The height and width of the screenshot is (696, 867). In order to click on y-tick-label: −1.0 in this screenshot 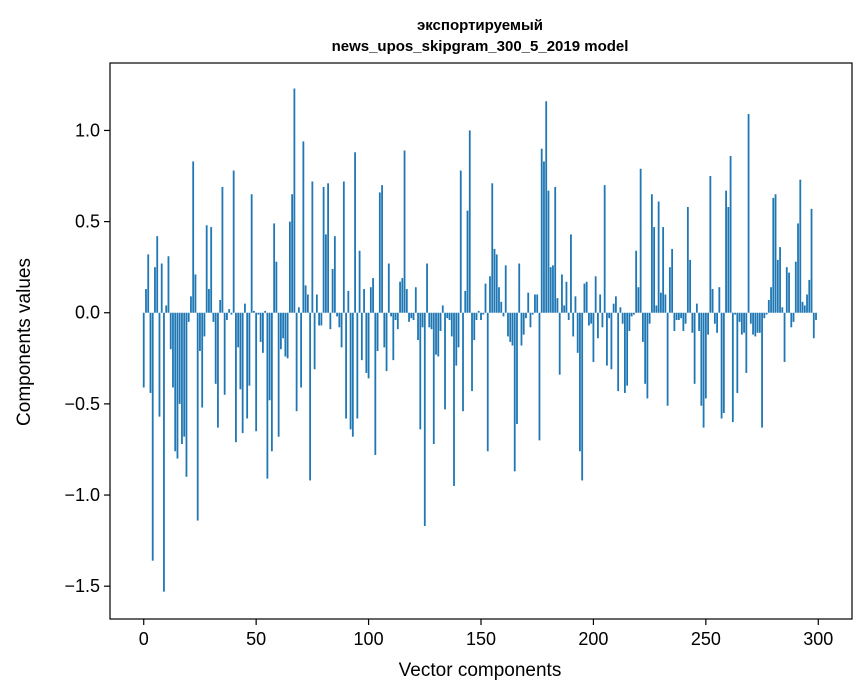, I will do `click(82, 495)`.